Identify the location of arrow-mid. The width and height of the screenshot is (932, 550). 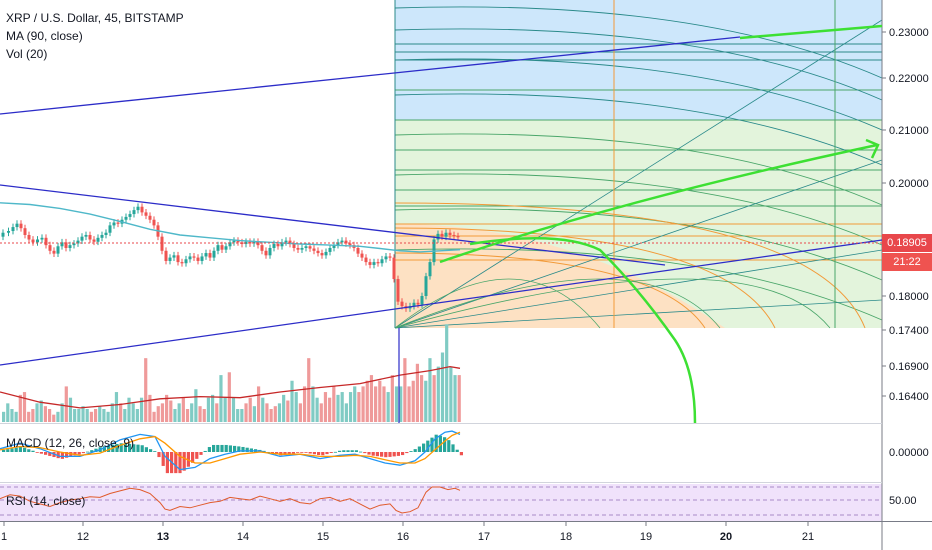
(658, 203).